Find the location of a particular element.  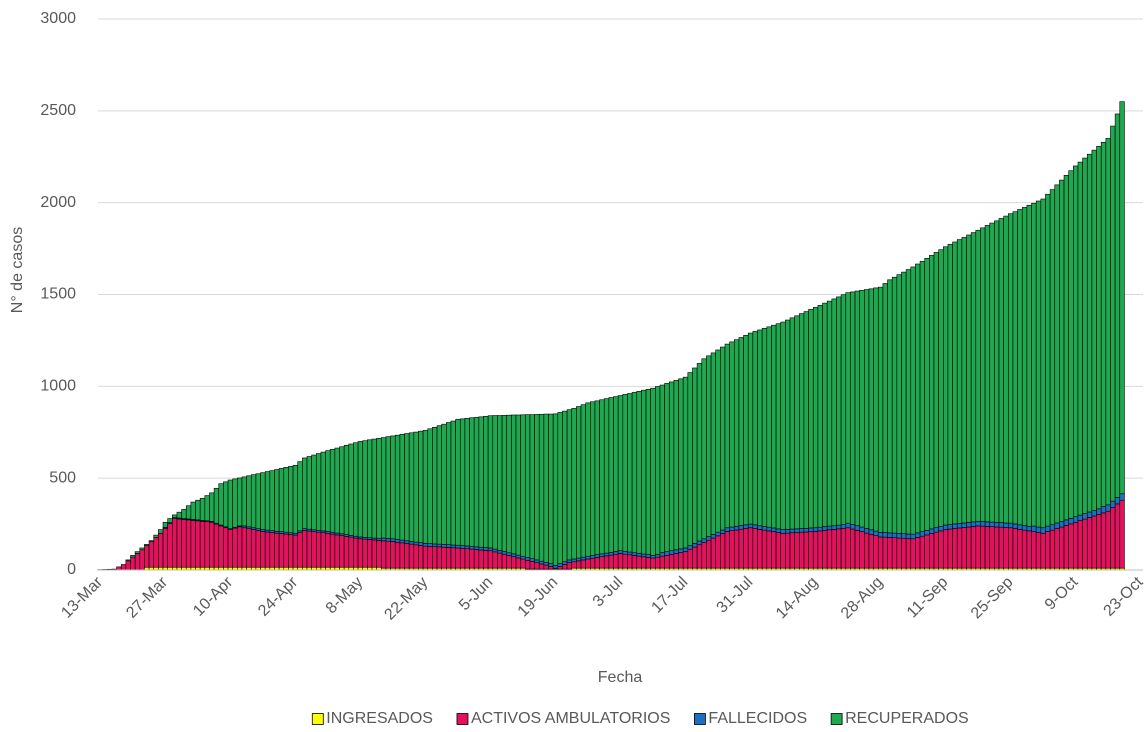

legend-item: INGRESADOS is located at coordinates (372, 718).